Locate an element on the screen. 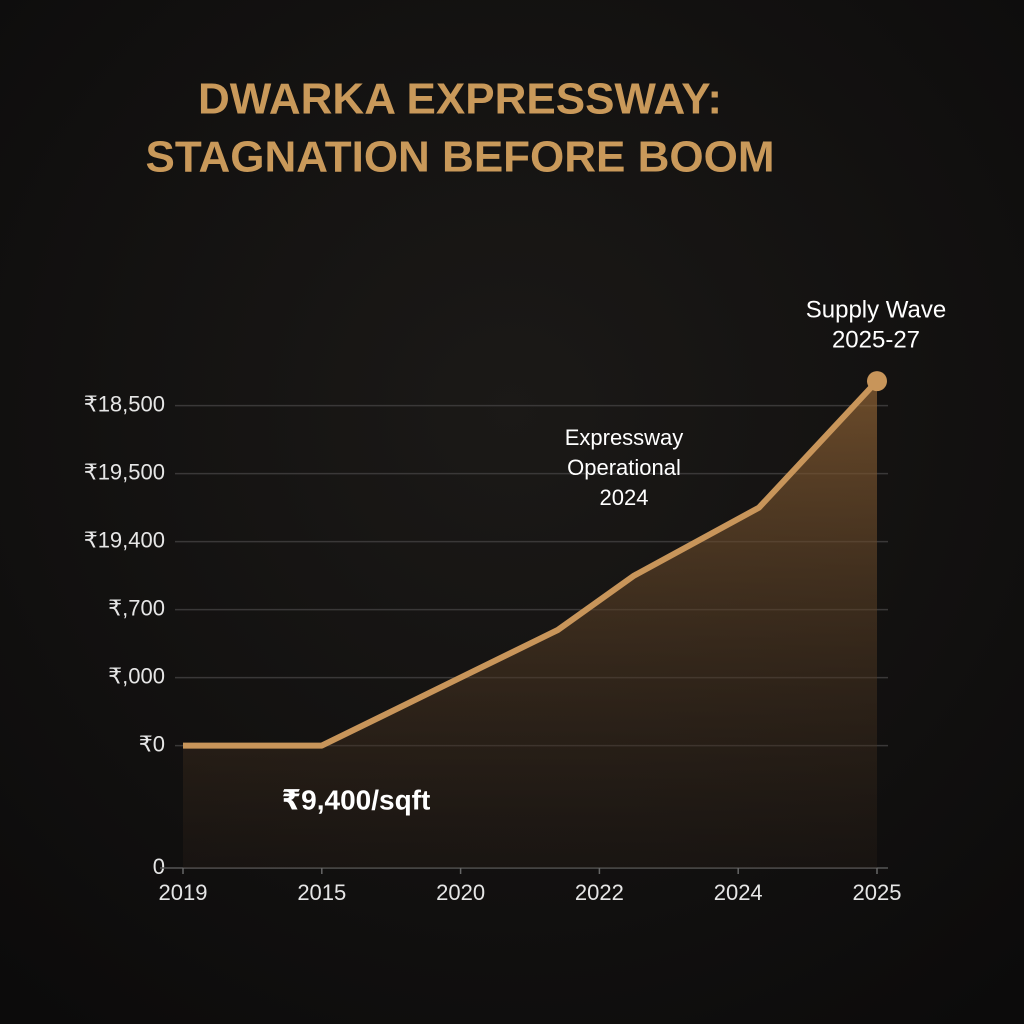 Image resolution: width=1024 pixels, height=1024 pixels. y-tick-label: ₹18,500 is located at coordinates (124, 403).